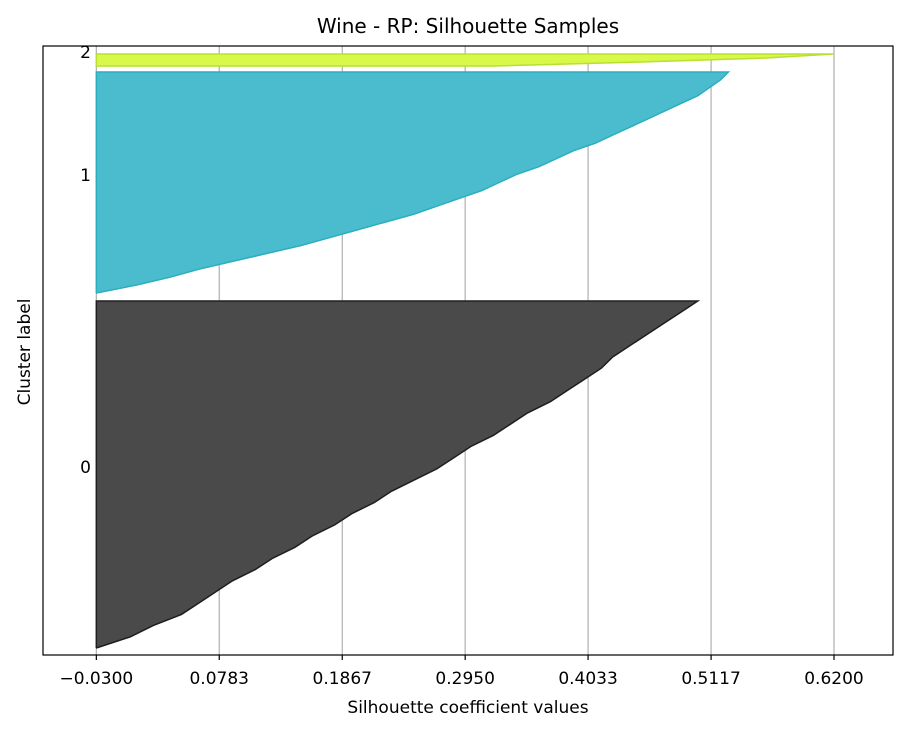 This screenshot has width=912, height=733. Describe the element at coordinates (464, 679) in the screenshot. I see `x-tick-label: 0.2950` at that location.